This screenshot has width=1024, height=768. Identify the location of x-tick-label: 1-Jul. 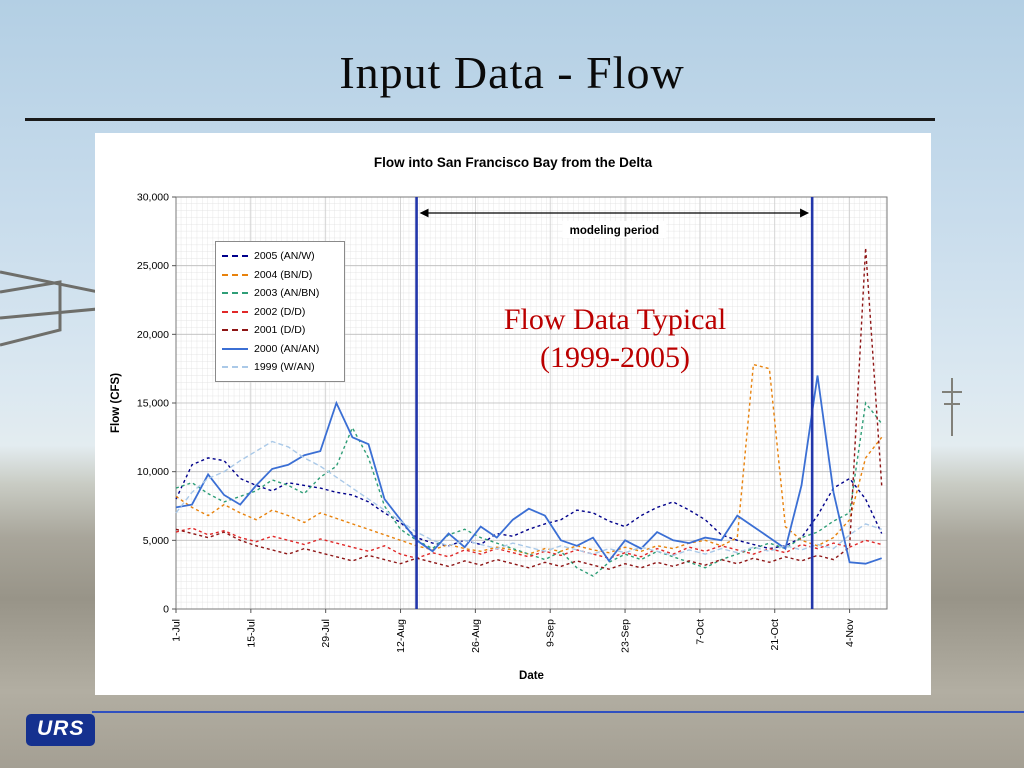
(177, 630).